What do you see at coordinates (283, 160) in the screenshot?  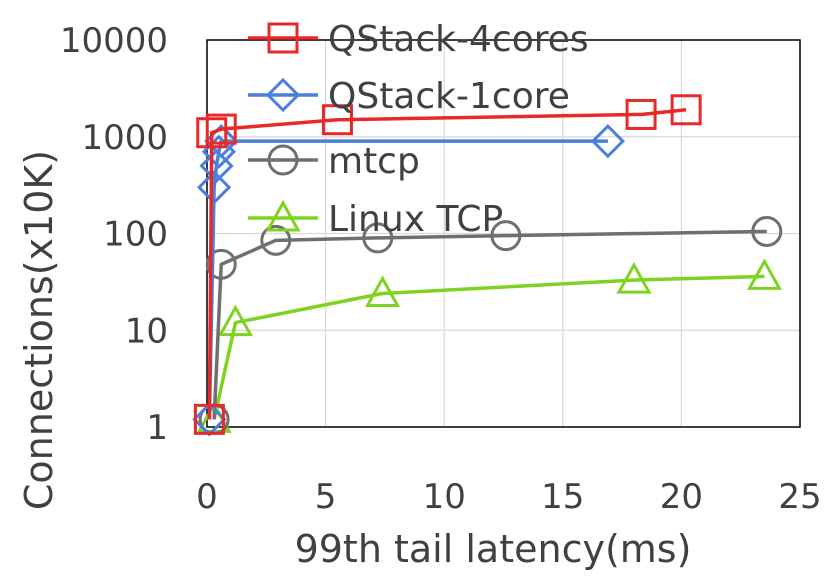 I see `legend-marker-circle` at bounding box center [283, 160].